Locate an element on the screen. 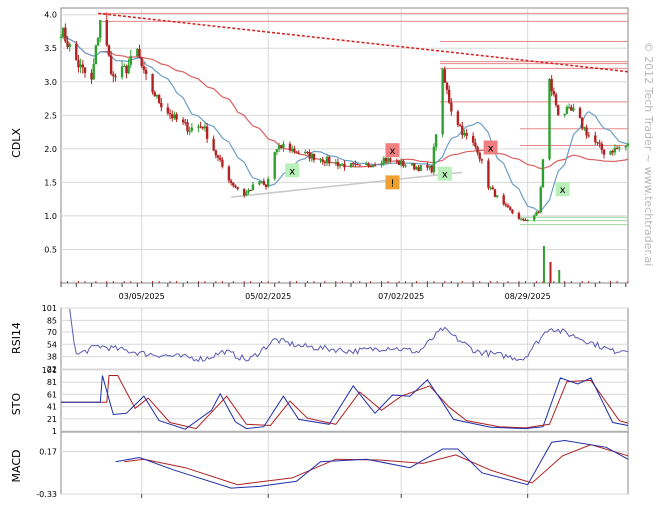  sto-ytick-label: 101 is located at coordinates (49, 370).